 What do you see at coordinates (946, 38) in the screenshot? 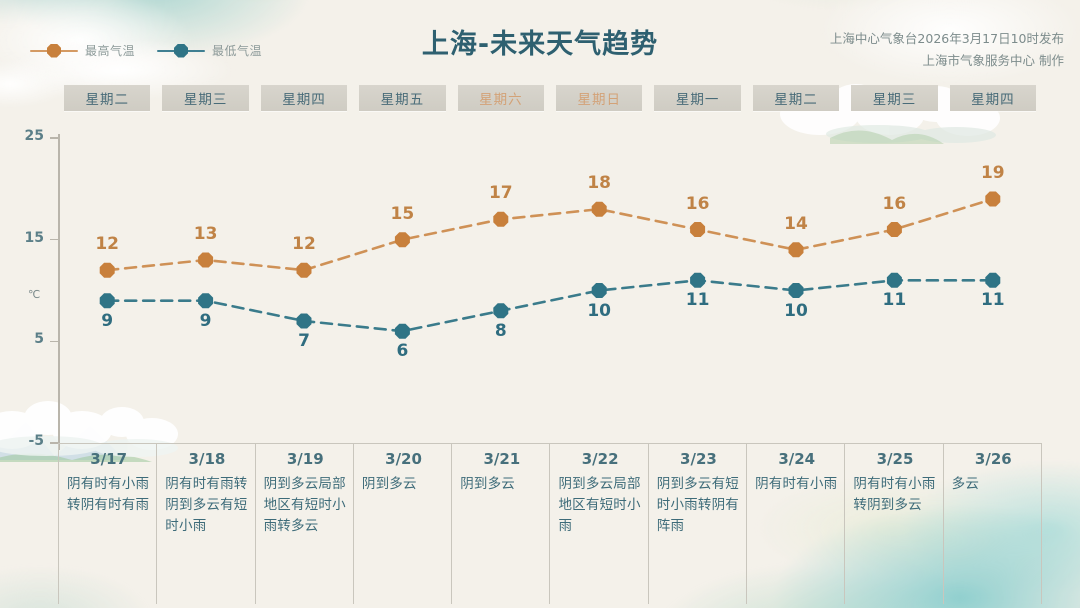
I see `issuer-line-1: 上海中心气象台2026年3月17日10时发布` at bounding box center [946, 38].